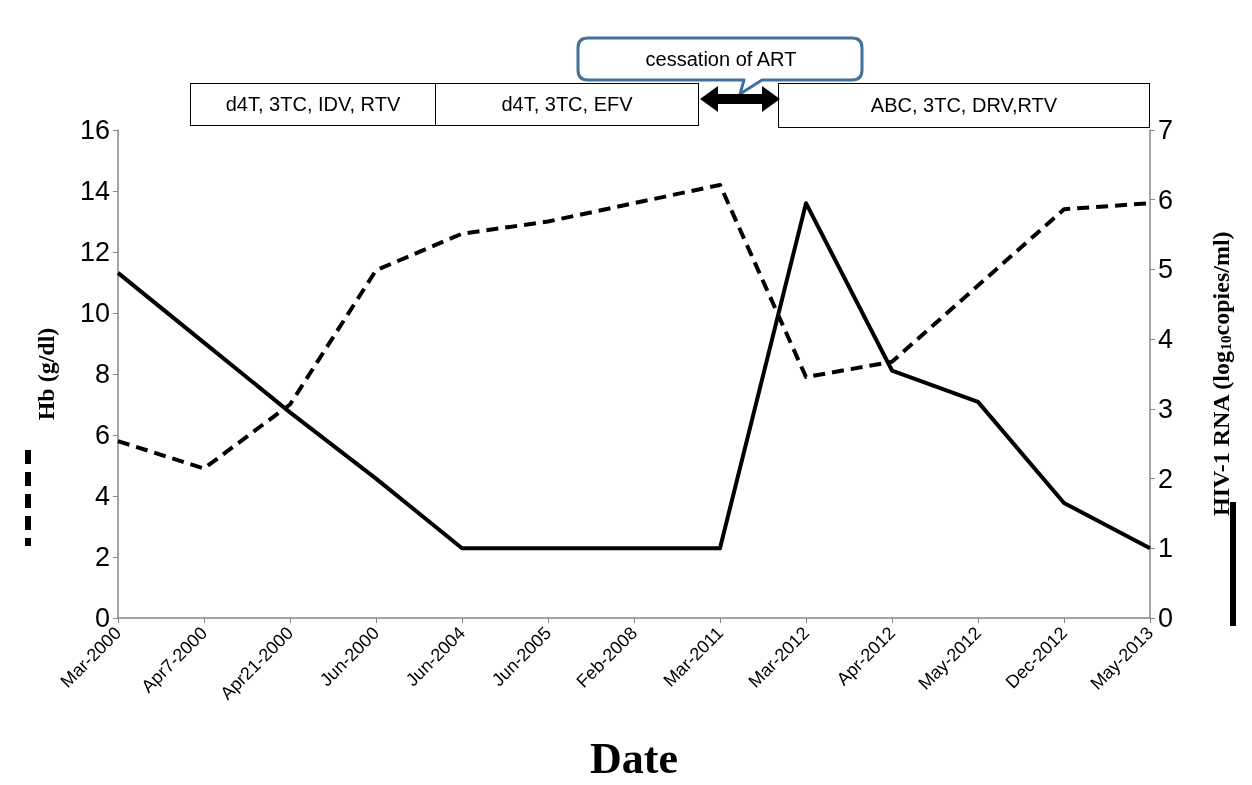 This screenshot has width=1252, height=785. What do you see at coordinates (94, 313) in the screenshot?
I see `y-tick-label: 10` at bounding box center [94, 313].